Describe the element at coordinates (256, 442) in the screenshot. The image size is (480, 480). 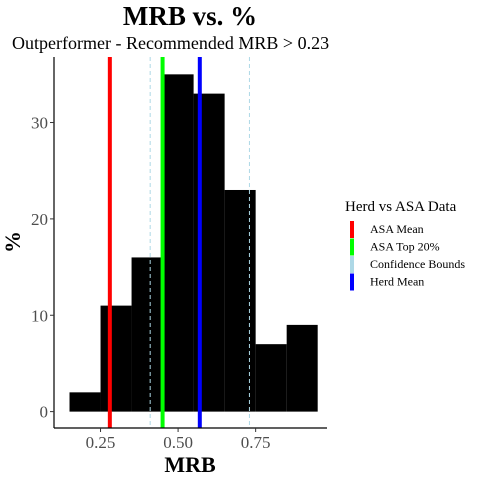
I see `x-tick-label: 0.75` at that location.